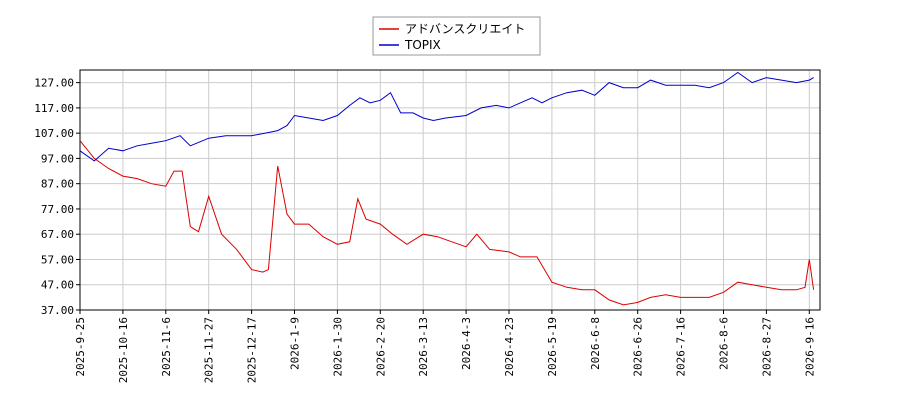  Describe the element at coordinates (57, 310) in the screenshot. I see `y-tick-label: 37.00` at that location.